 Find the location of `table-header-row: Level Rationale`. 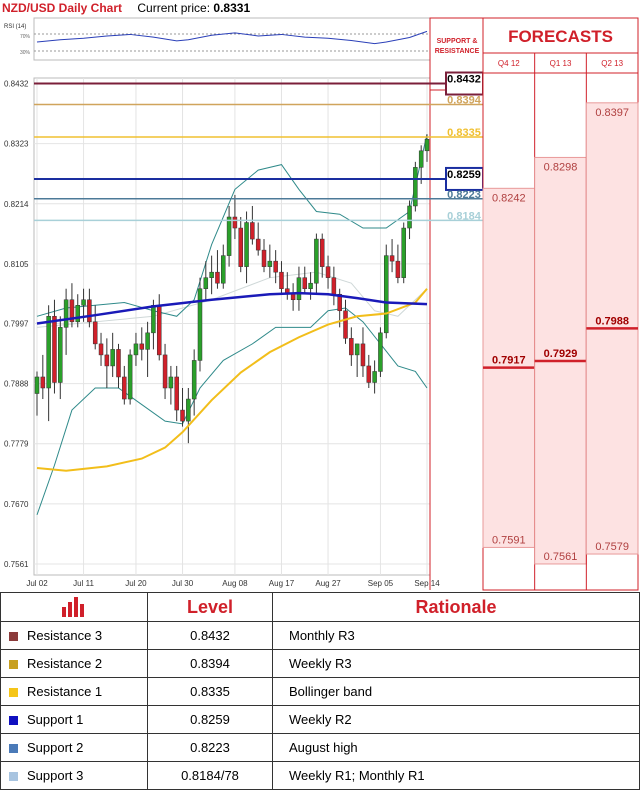

table-header-row: Level Rationale is located at coordinates (320, 607).